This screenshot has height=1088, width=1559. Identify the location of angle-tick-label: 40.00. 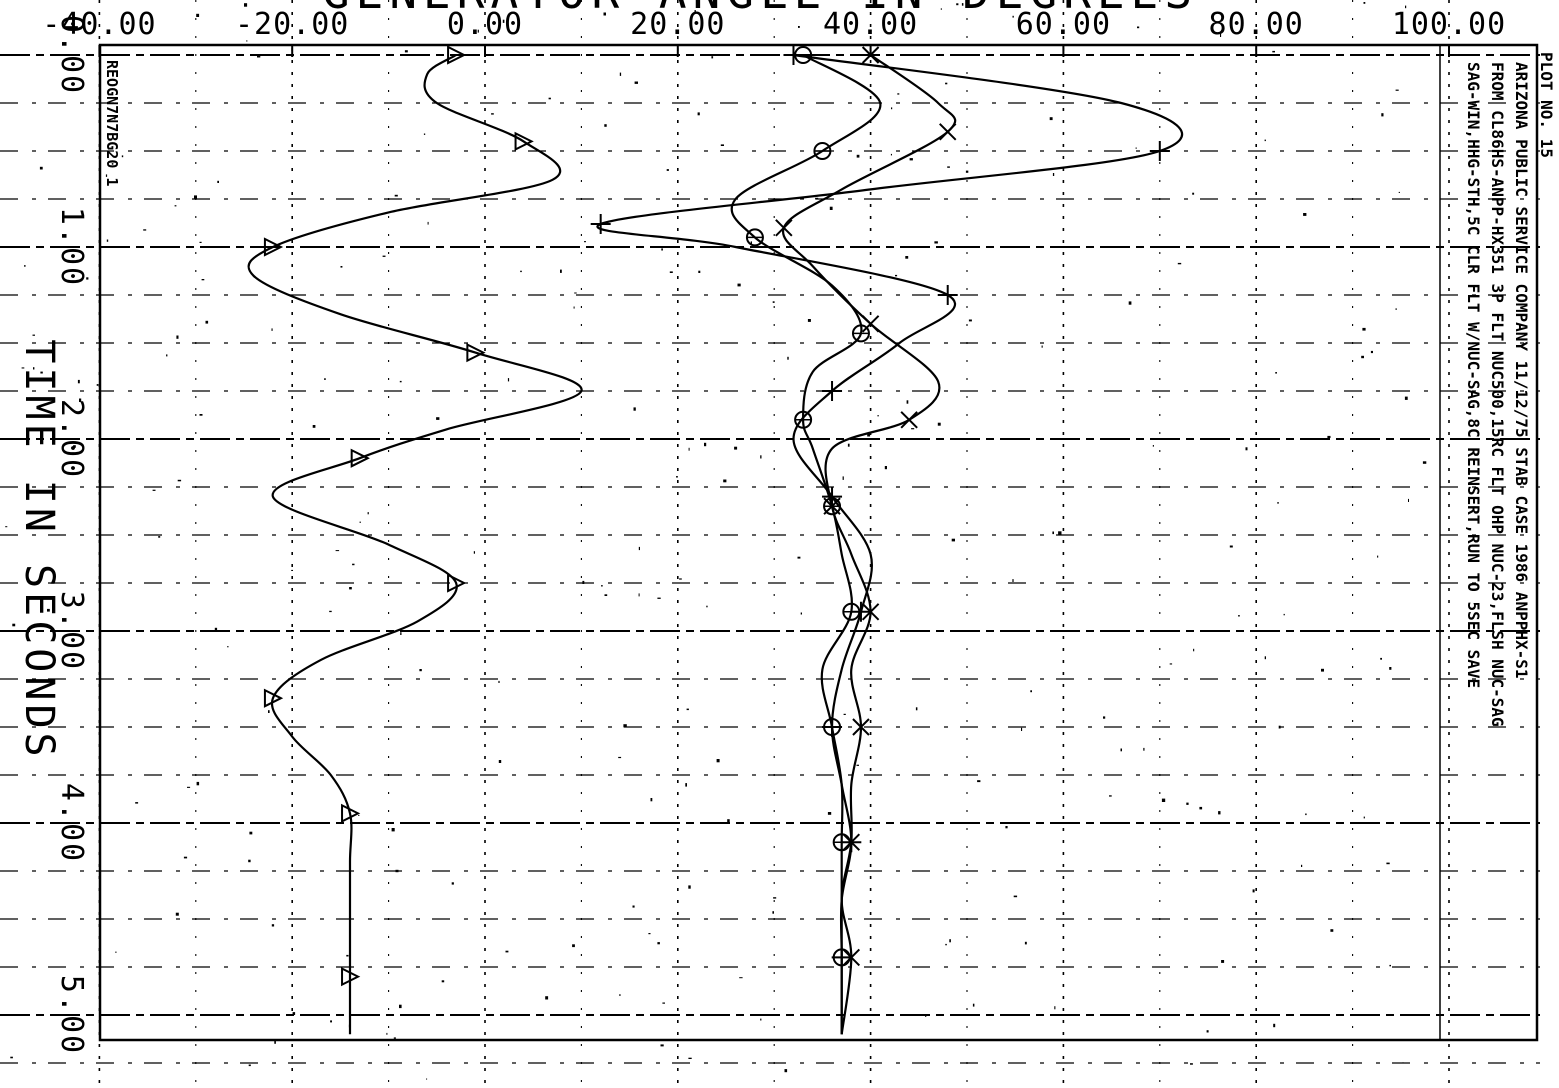
(870, 24).